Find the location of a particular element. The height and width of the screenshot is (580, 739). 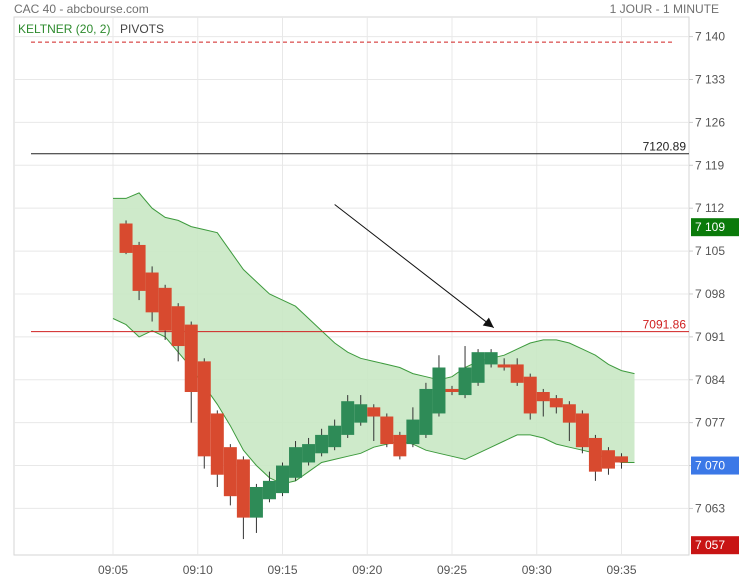

y-tick-label: 7 140 is located at coordinates (710, 37).